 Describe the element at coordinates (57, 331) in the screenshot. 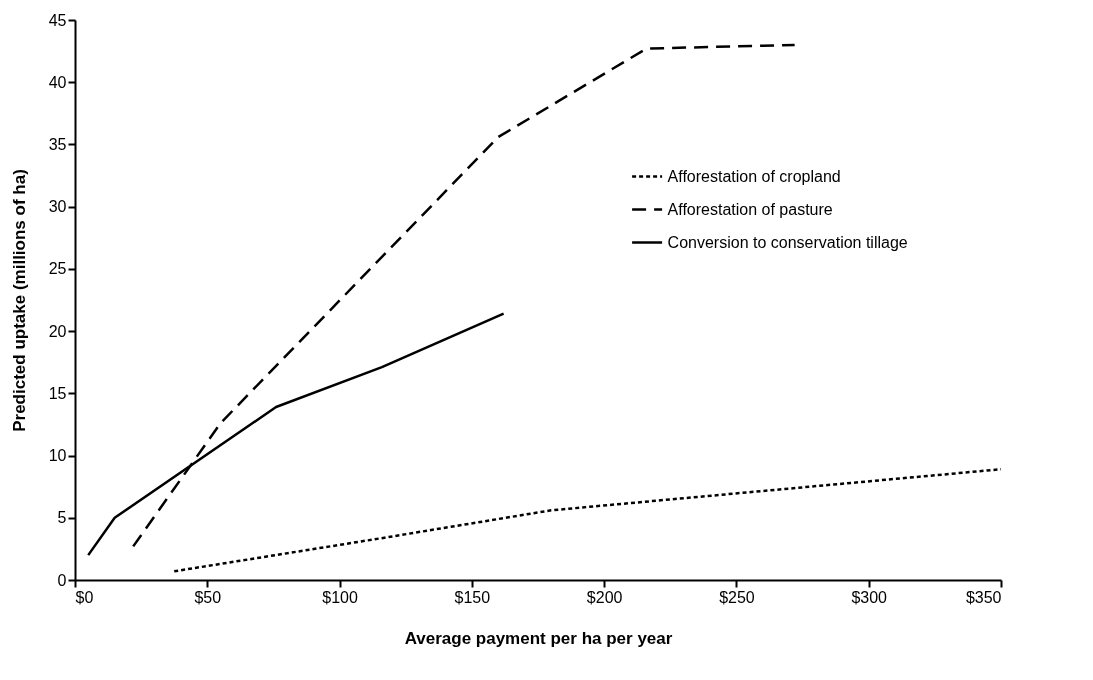

I see `y-tick-label: 20` at that location.